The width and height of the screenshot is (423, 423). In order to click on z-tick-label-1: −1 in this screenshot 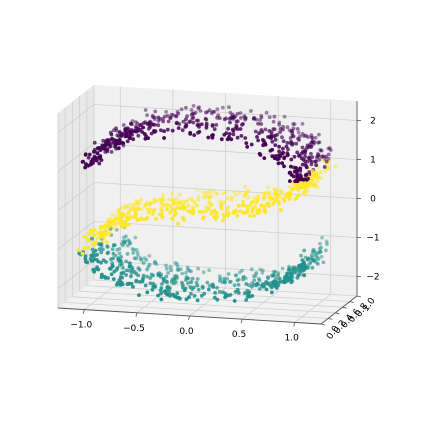, I will do `click(372, 239)`.